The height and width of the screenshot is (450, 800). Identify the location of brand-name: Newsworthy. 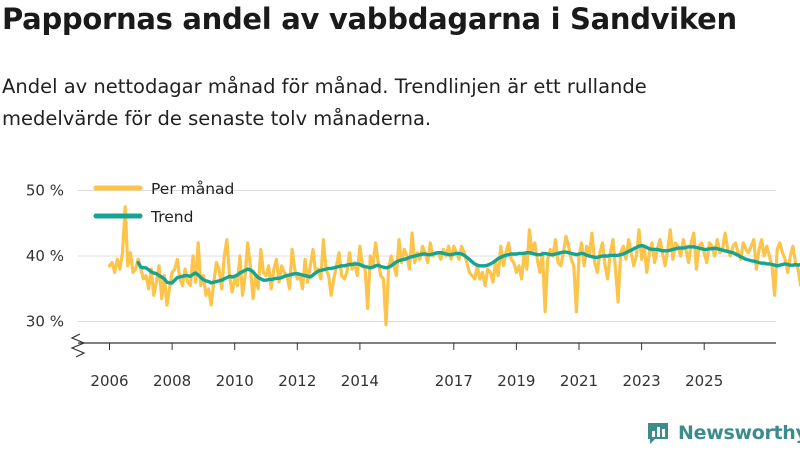
(739, 433).